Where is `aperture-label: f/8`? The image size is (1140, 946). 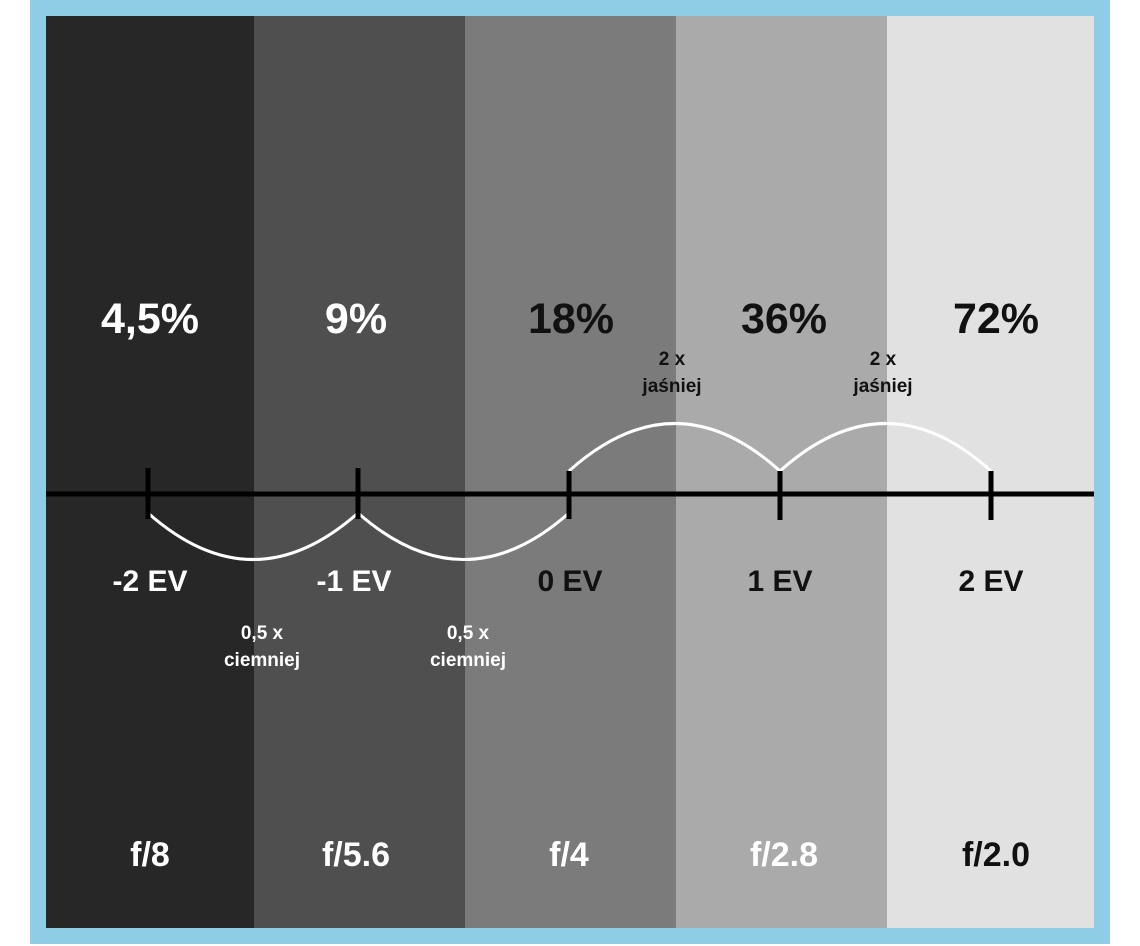
aperture-label: f/8 is located at coordinates (150, 855).